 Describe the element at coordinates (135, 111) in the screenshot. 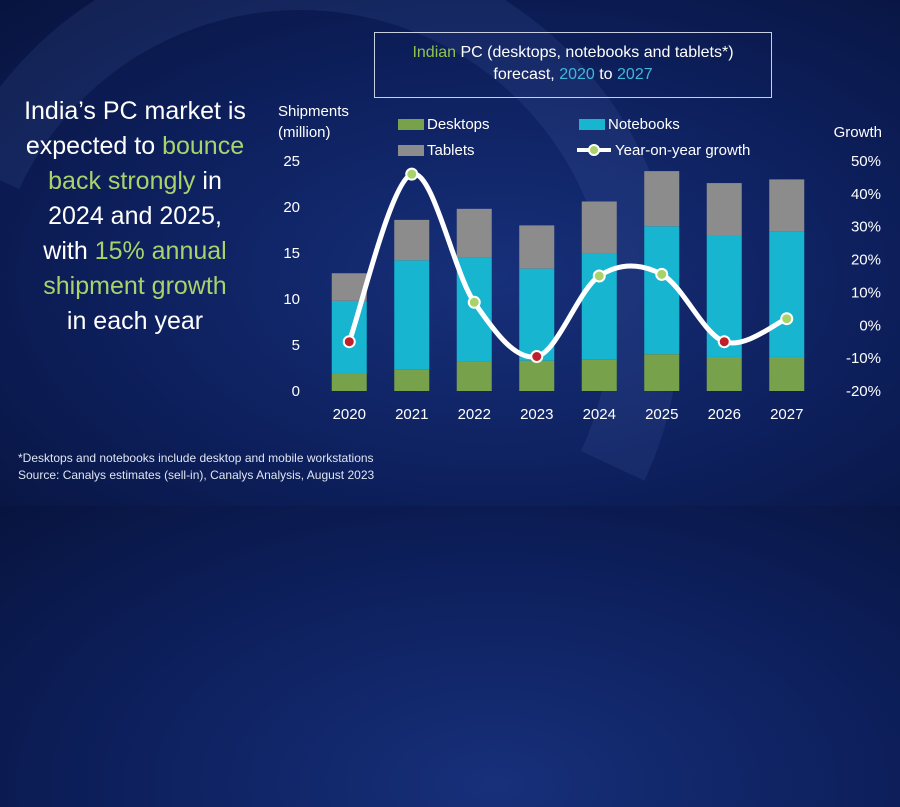

I see `headline-line-1: India’s PC market is` at that location.